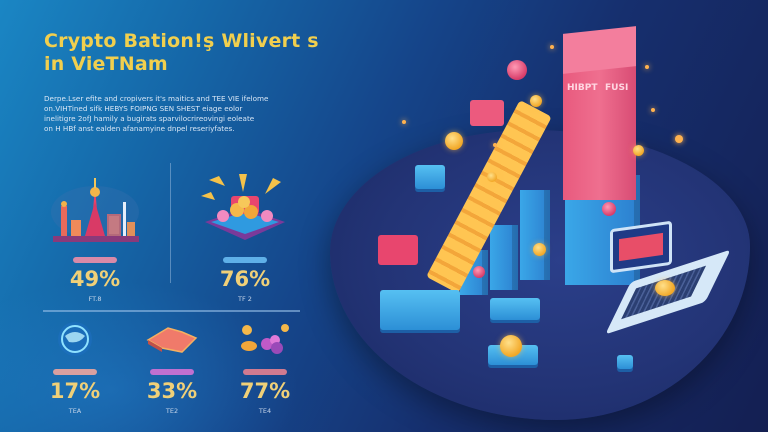  I want to click on stat-caption: FT.8, so click(95, 299).